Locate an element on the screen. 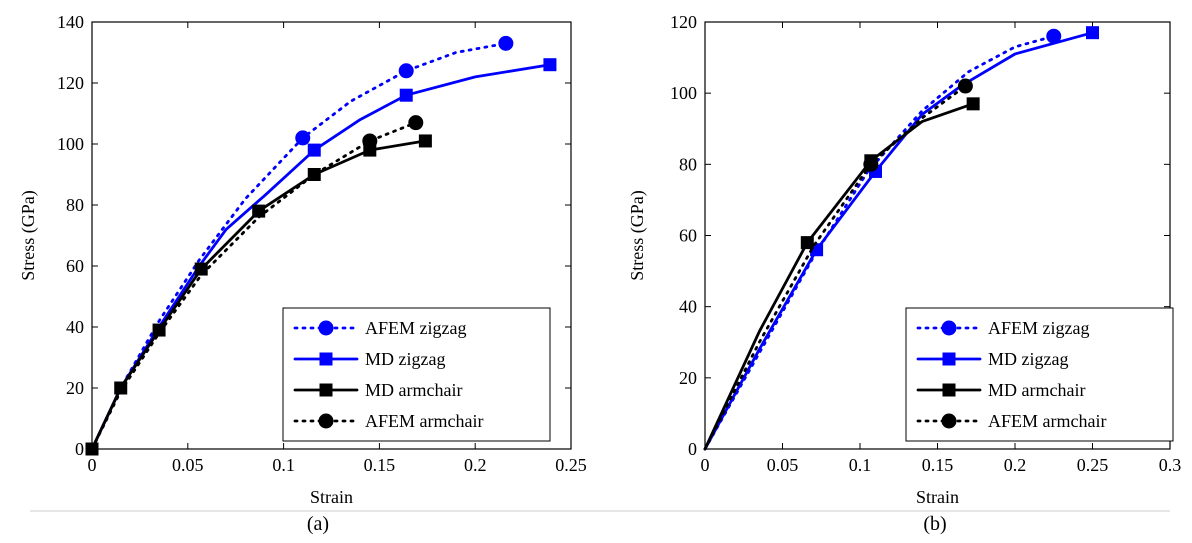 Image resolution: width=1192 pixels, height=543 pixels. chart-caption: (a) is located at coordinates (318, 524).